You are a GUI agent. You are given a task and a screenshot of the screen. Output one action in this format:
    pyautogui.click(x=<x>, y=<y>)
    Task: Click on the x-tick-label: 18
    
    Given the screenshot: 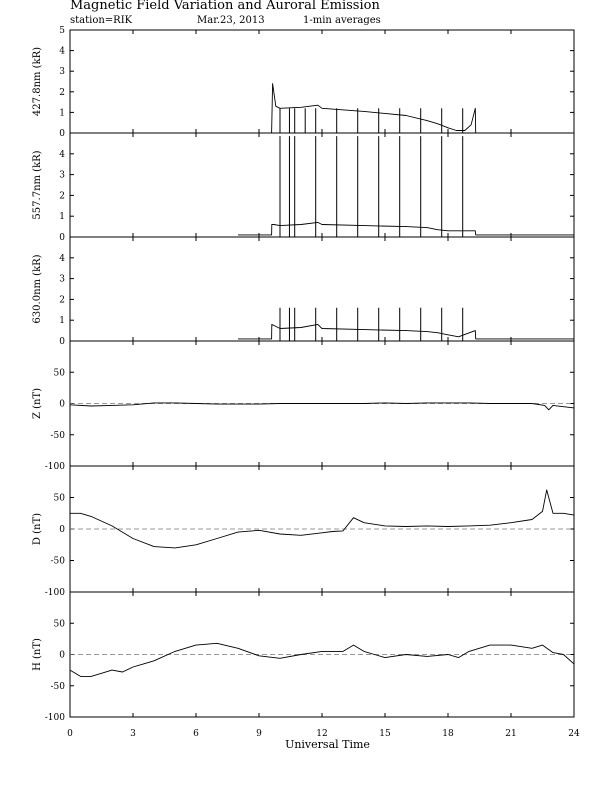 What is the action you would take?
    pyautogui.click(x=448, y=734)
    